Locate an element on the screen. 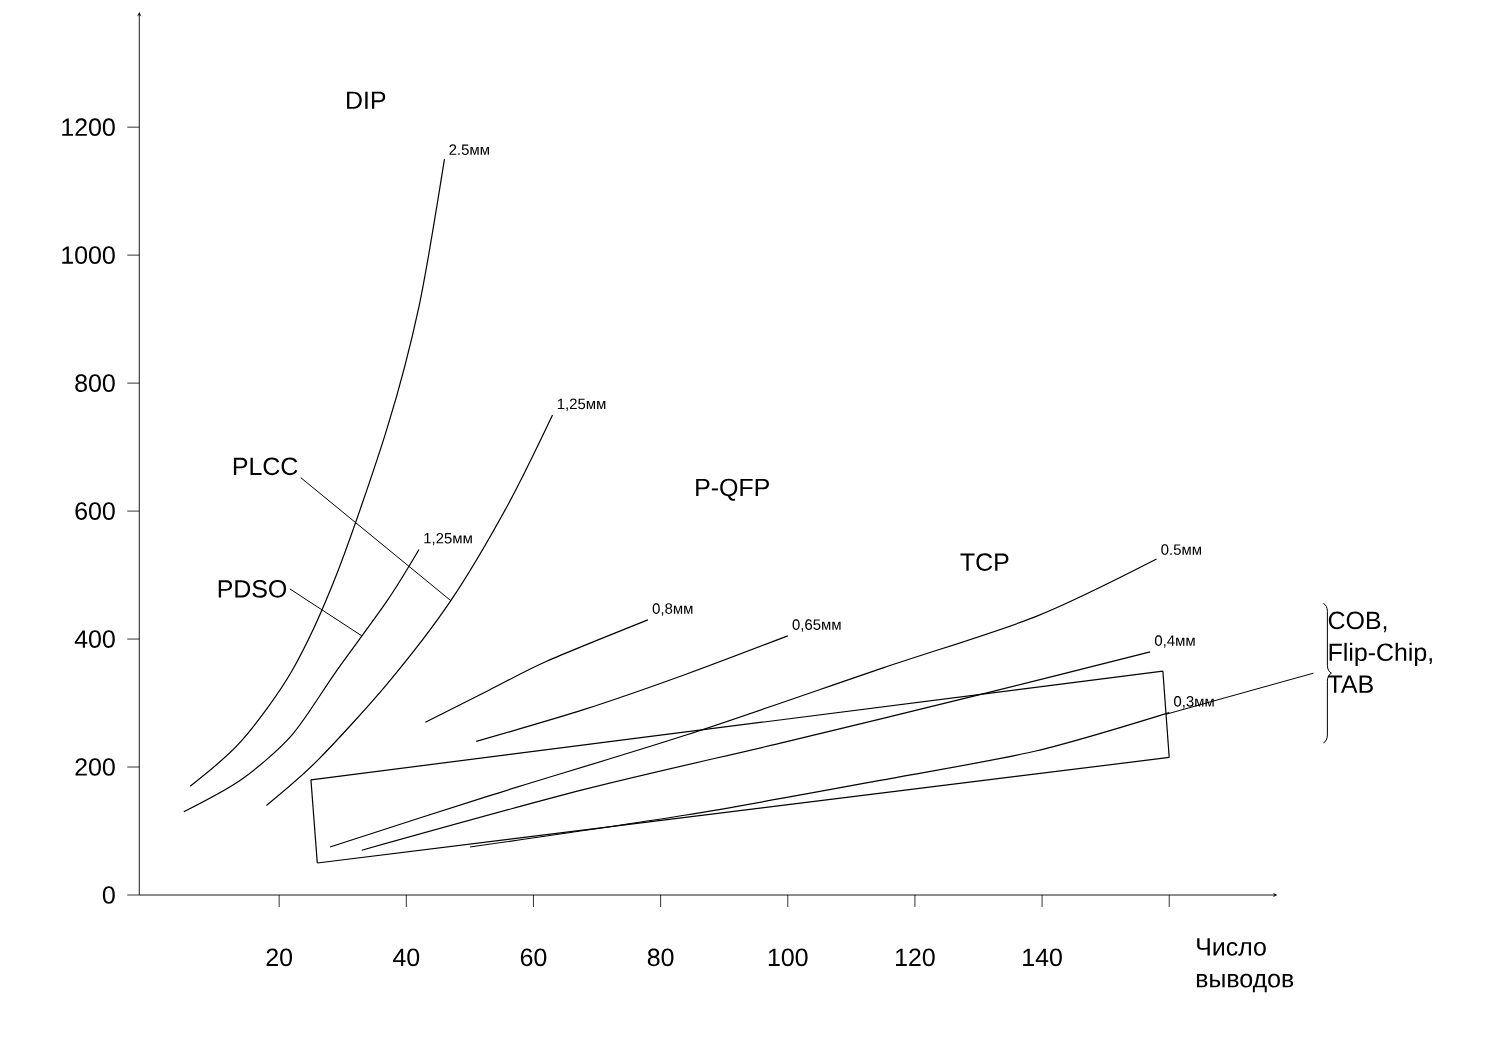 The width and height of the screenshot is (1506, 1050). series-label: 2.5мм is located at coordinates (469, 149).